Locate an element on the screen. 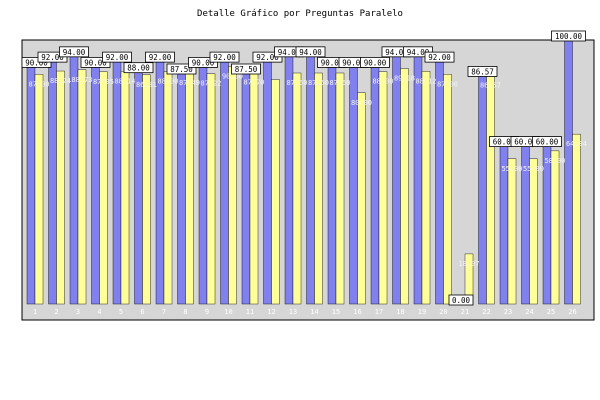 This screenshot has width=600, height=400. bar-yellow-q26 is located at coordinates (576, 219).